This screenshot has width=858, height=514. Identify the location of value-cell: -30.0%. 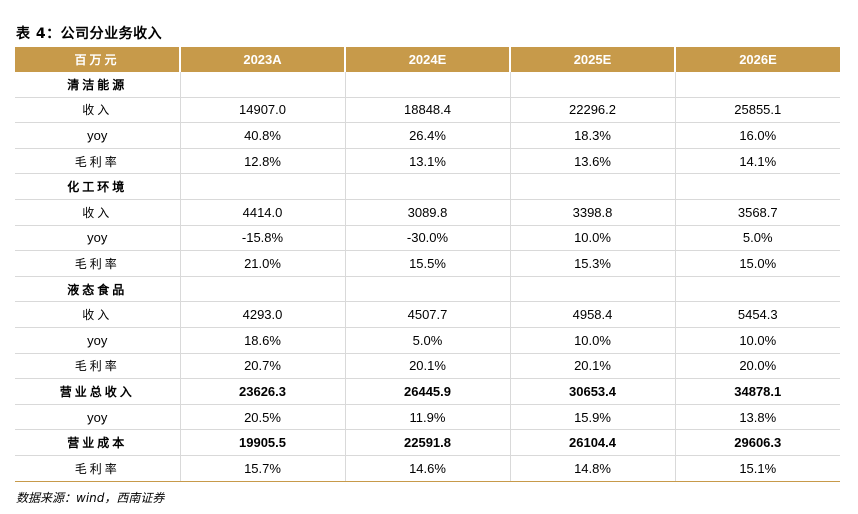
(428, 238).